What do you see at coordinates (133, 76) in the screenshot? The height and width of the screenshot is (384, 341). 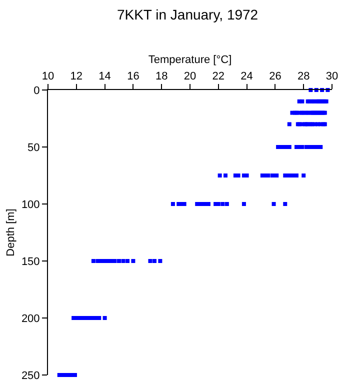 I see `x-tick-label: 16` at bounding box center [133, 76].